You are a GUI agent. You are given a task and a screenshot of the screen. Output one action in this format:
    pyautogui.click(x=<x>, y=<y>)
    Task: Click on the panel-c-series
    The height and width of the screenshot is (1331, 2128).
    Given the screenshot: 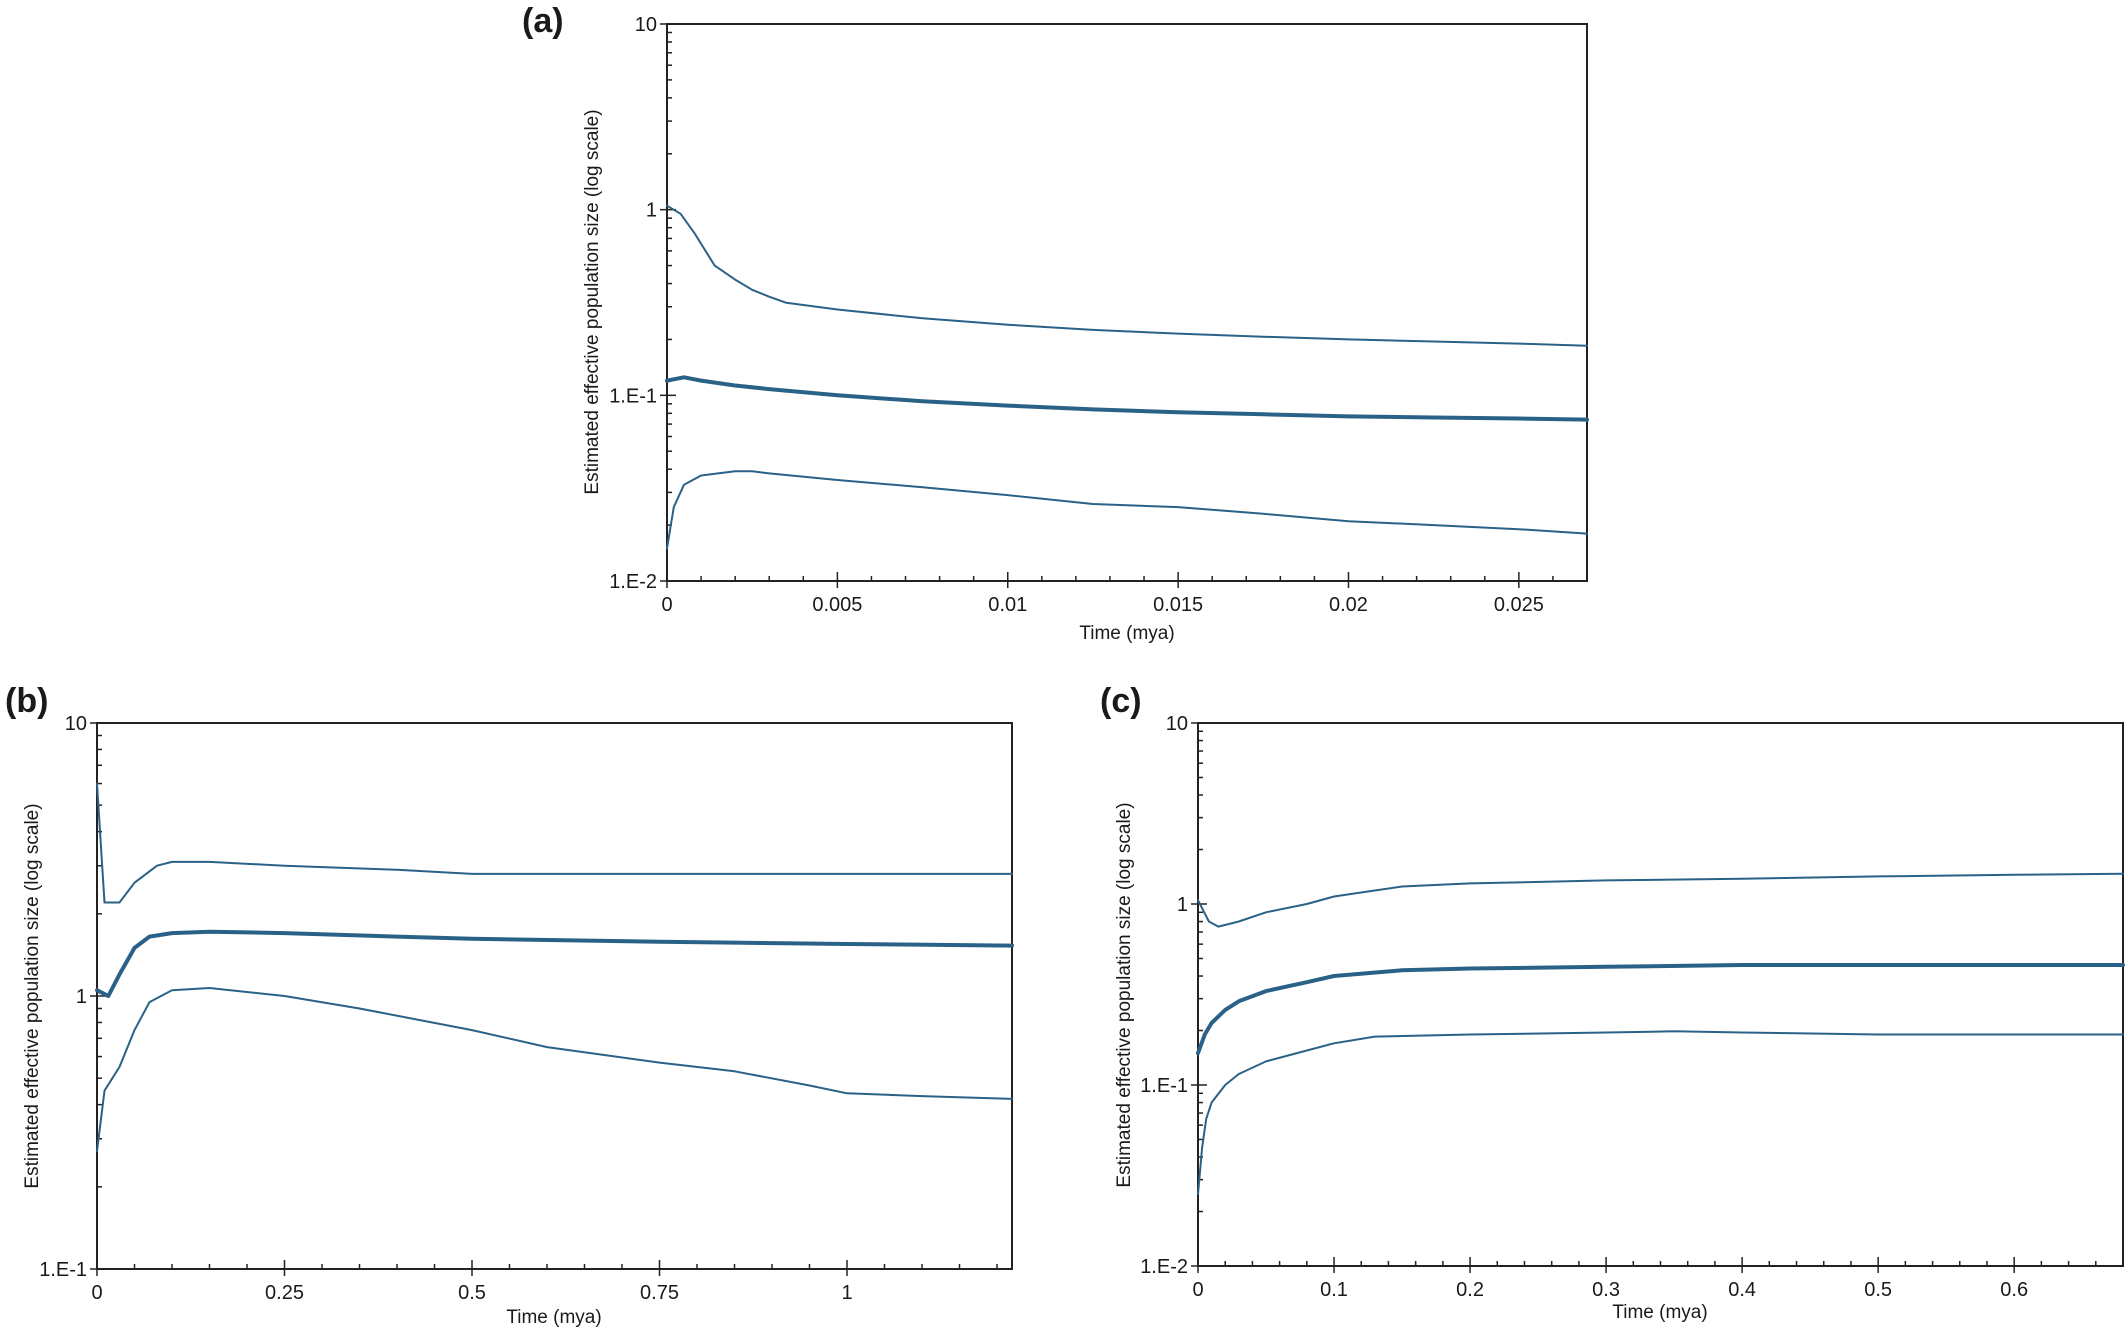 What is the action you would take?
    pyautogui.click(x=1660, y=1033)
    